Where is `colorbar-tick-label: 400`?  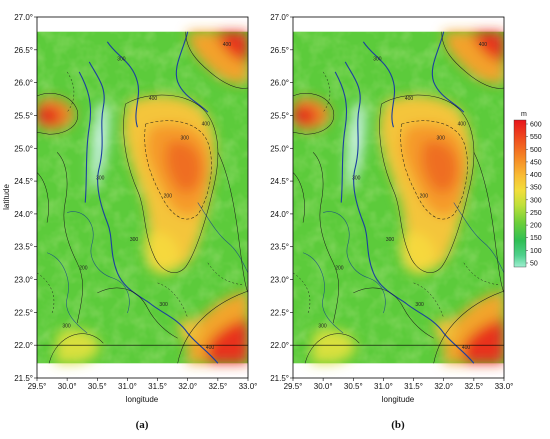
colorbar-tick-label: 400 is located at coordinates (536, 175).